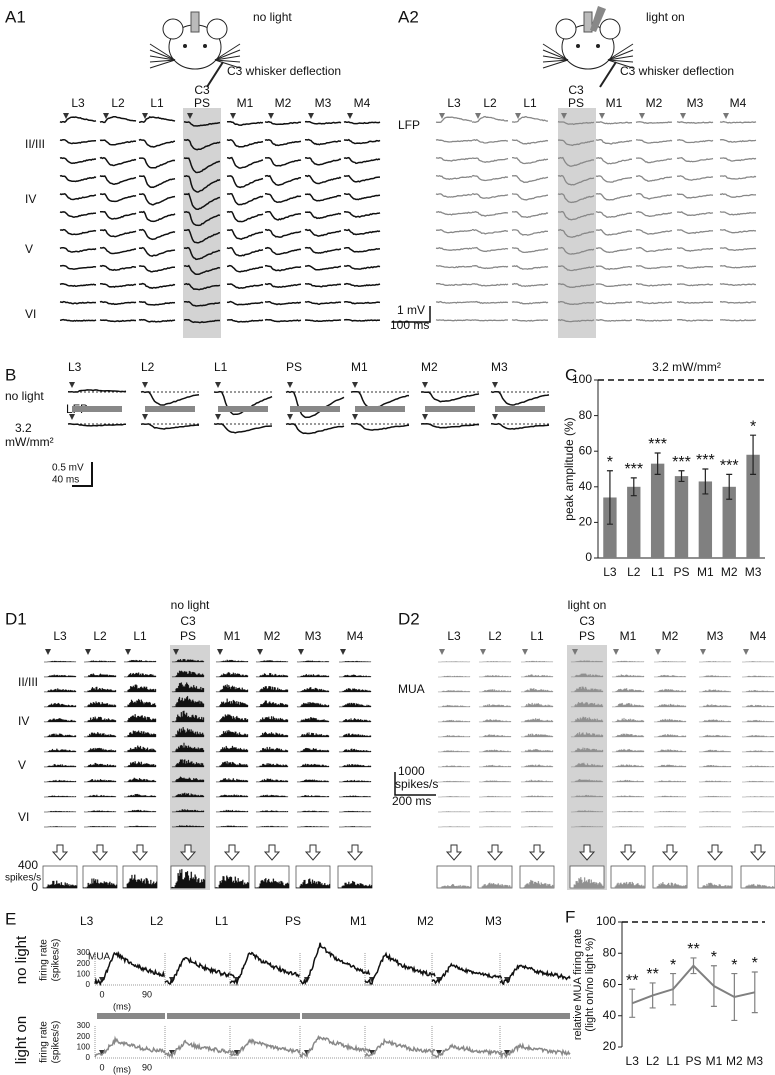  What do you see at coordinates (715, 636) in the screenshot?
I see `column-label: M3` at bounding box center [715, 636].